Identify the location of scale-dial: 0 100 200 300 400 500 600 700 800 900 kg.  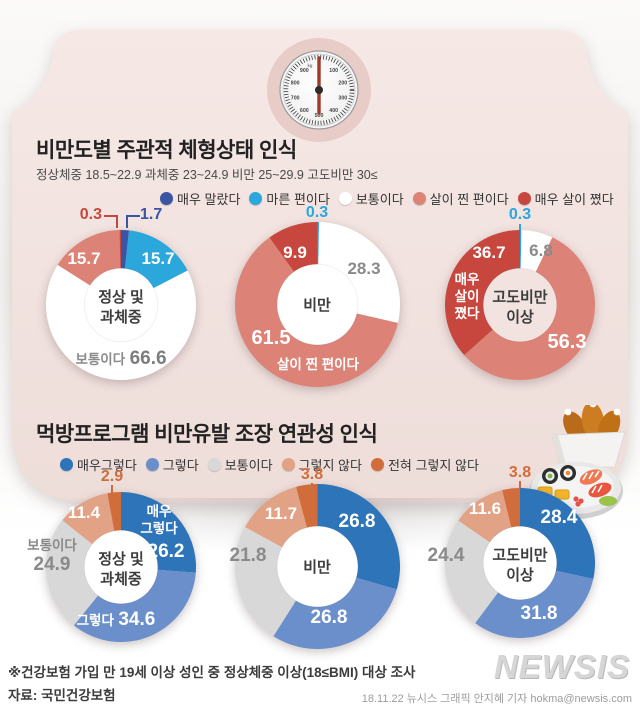
(319, 90).